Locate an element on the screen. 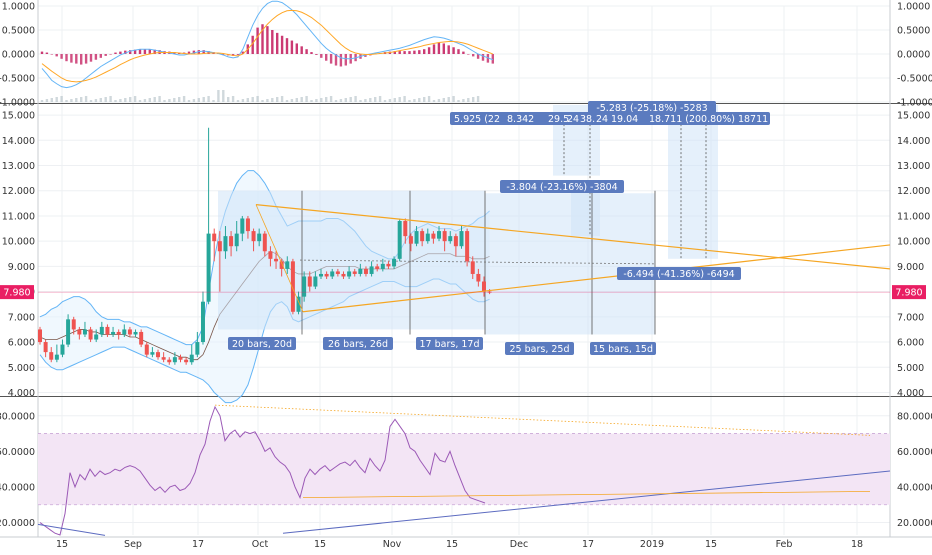 The width and height of the screenshot is (932, 555). price-change-label: 8.342 is located at coordinates (520, 119).